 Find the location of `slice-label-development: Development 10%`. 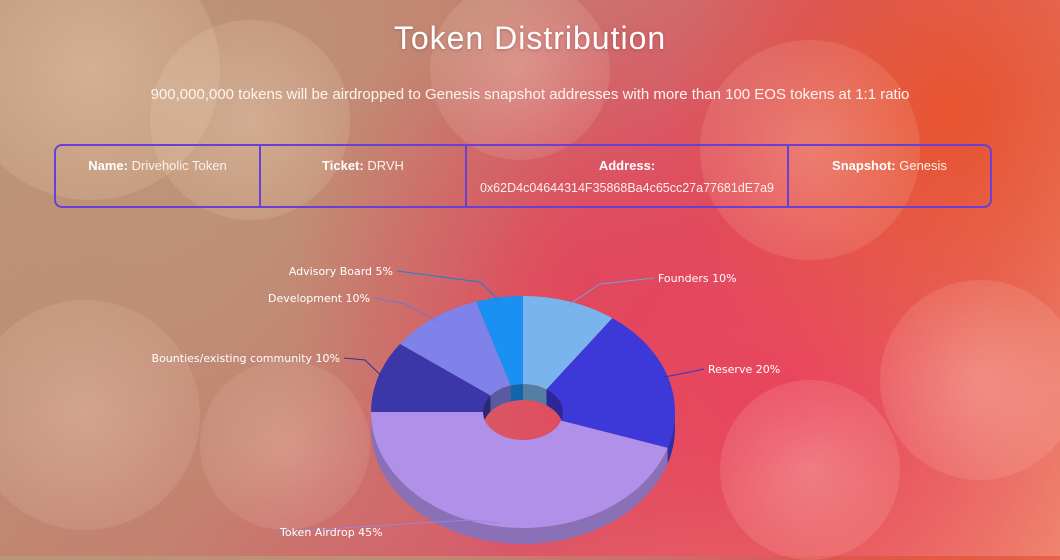

slice-label-development: Development 10% is located at coordinates (319, 298).